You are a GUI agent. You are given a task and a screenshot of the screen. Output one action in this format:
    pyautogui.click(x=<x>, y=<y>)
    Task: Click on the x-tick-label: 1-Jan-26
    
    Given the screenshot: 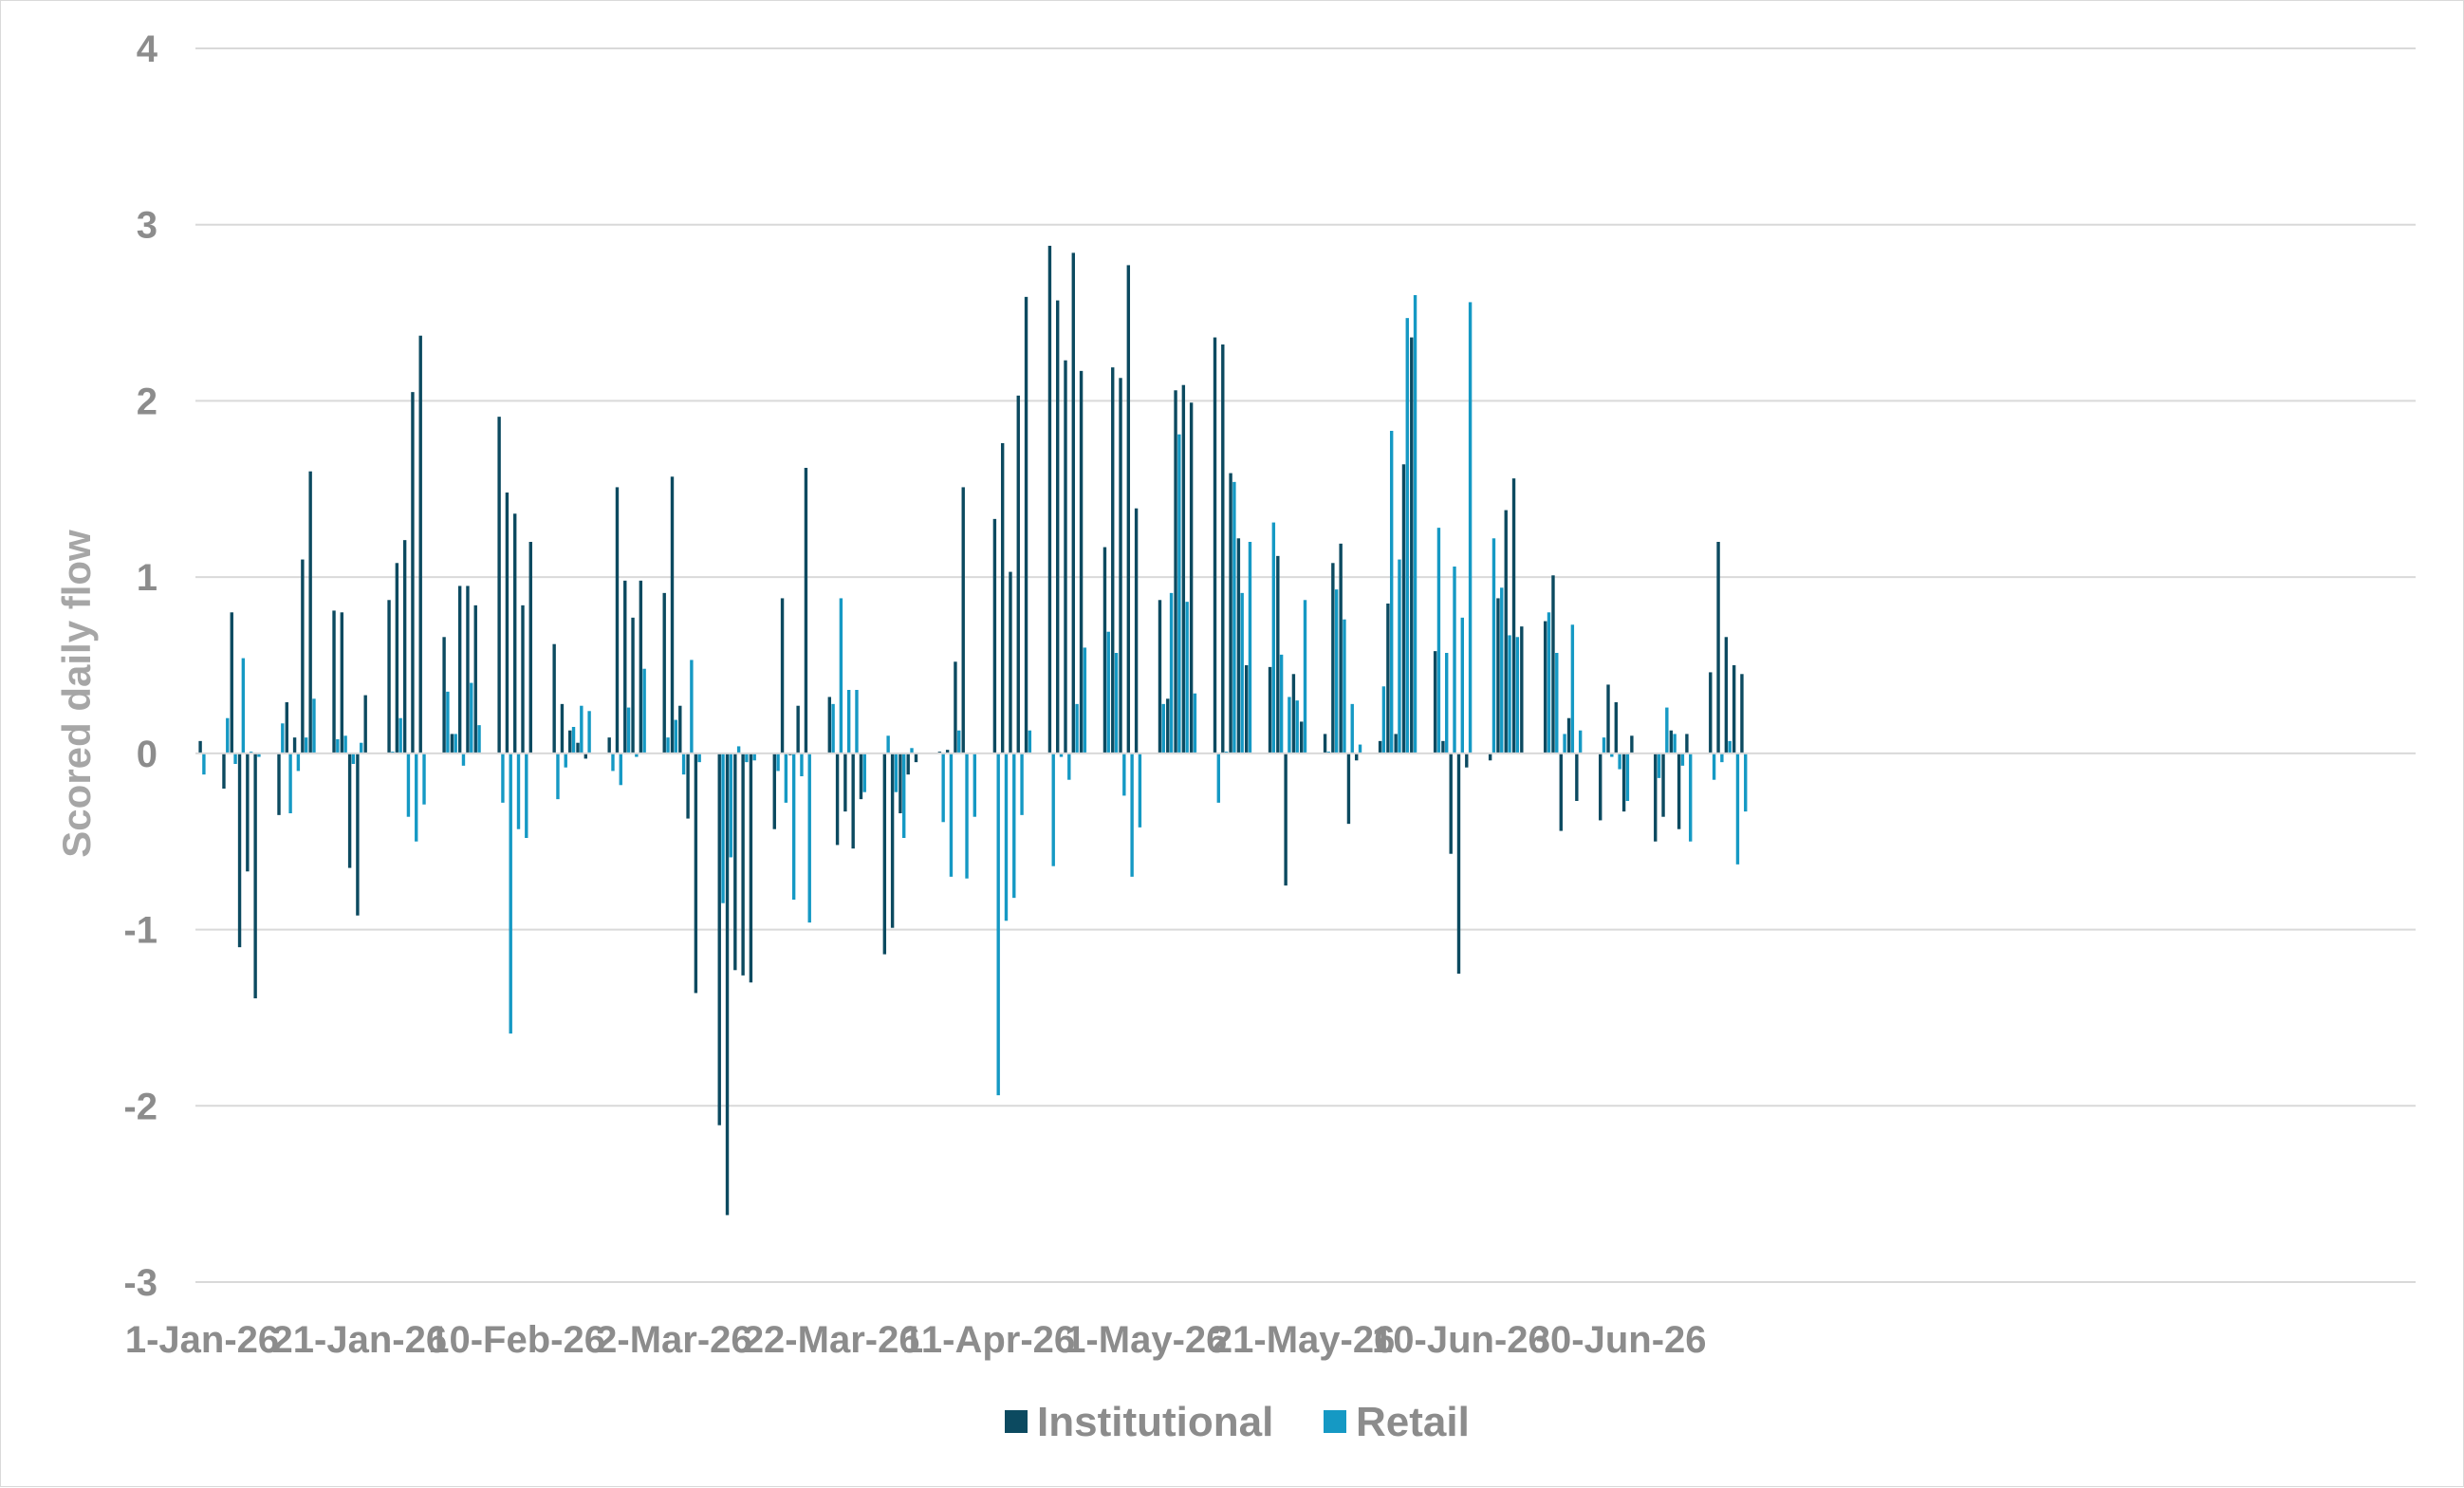 What is the action you would take?
    pyautogui.click(x=202, y=1340)
    